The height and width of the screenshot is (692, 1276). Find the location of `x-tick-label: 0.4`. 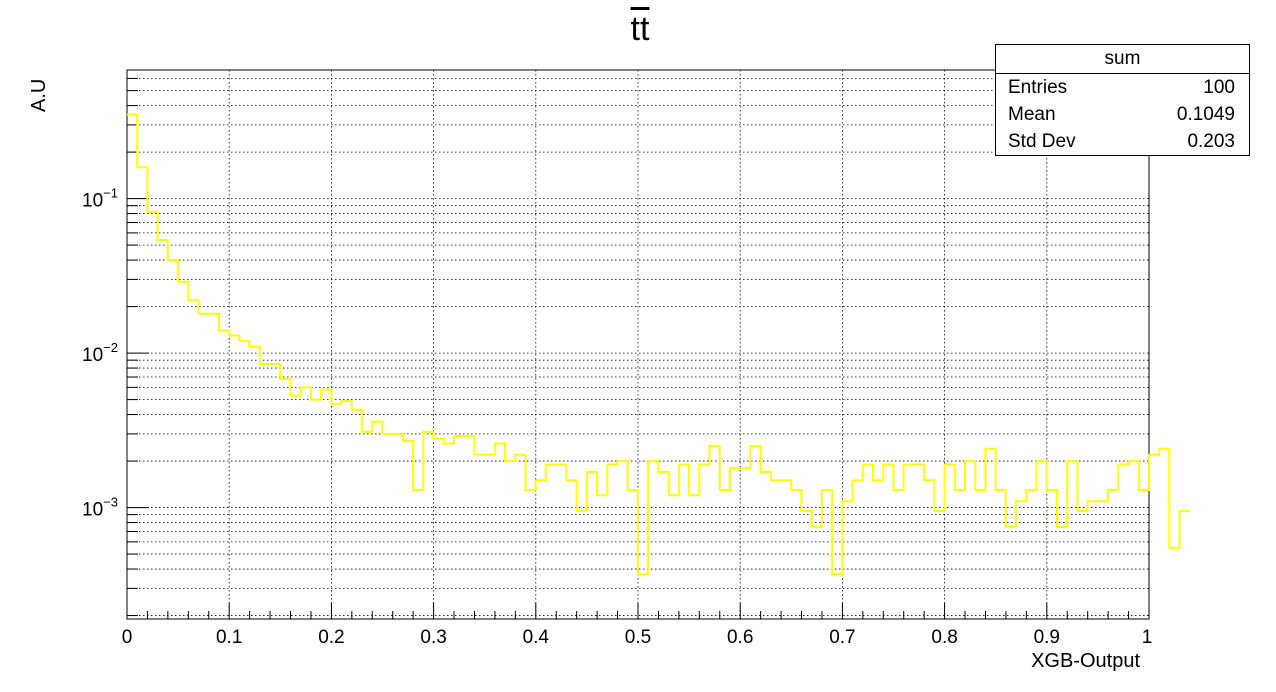

x-tick-label: 0.4 is located at coordinates (536, 637).